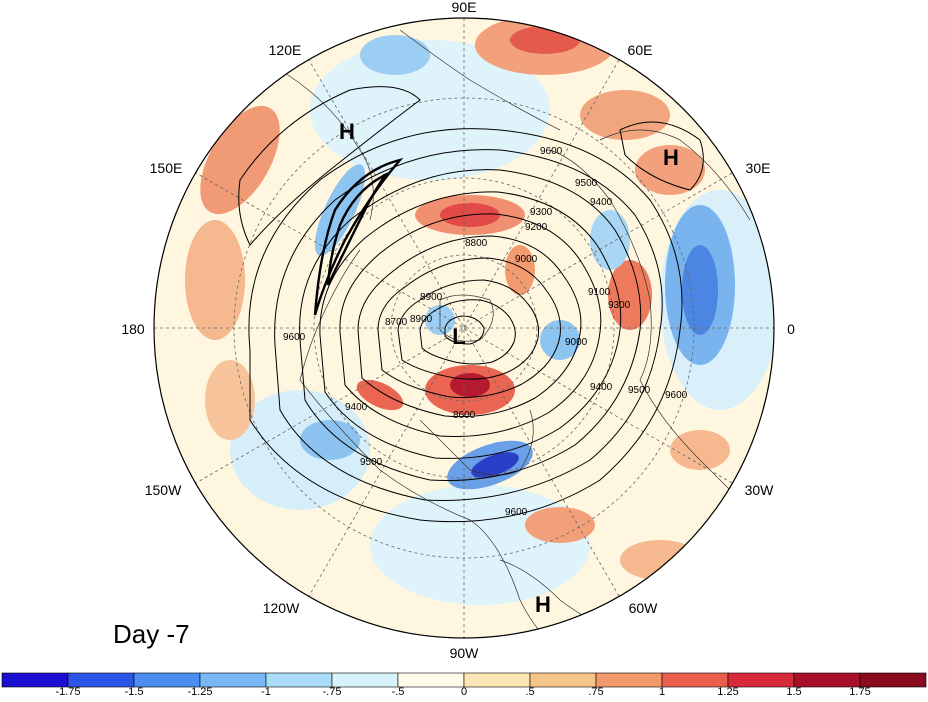 Image resolution: width=928 pixels, height=702 pixels. What do you see at coordinates (758, 168) in the screenshot?
I see `lon-label-30e: 30E` at bounding box center [758, 168].